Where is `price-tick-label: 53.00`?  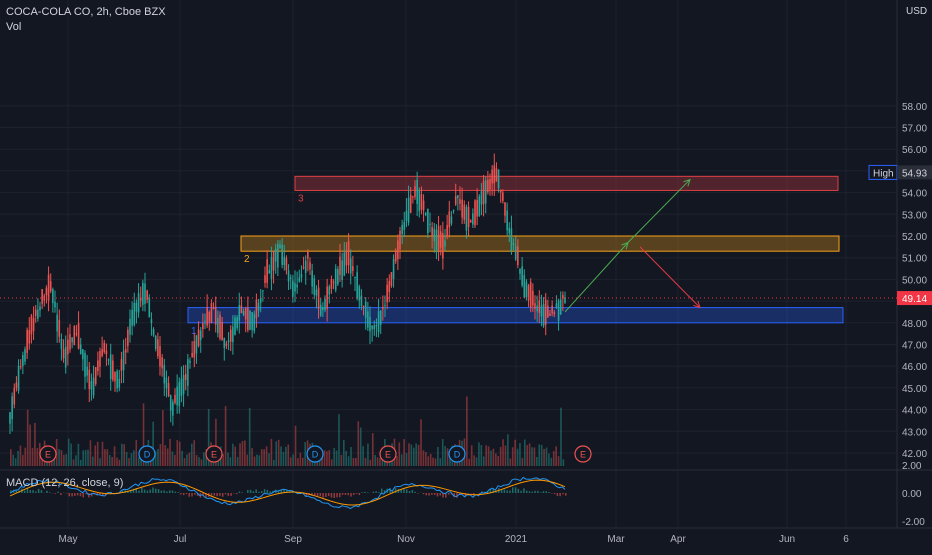 price-tick-label: 53.00 is located at coordinates (914, 215).